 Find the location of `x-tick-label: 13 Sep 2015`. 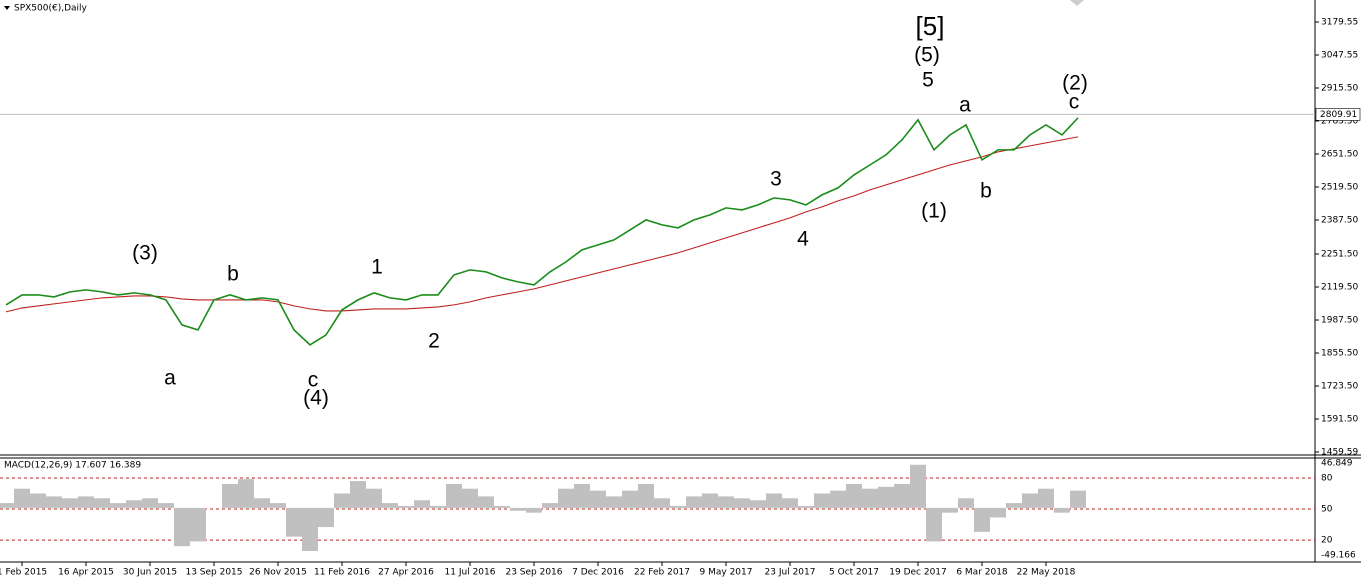

x-tick-label: 13 Sep 2015 is located at coordinates (213, 573).